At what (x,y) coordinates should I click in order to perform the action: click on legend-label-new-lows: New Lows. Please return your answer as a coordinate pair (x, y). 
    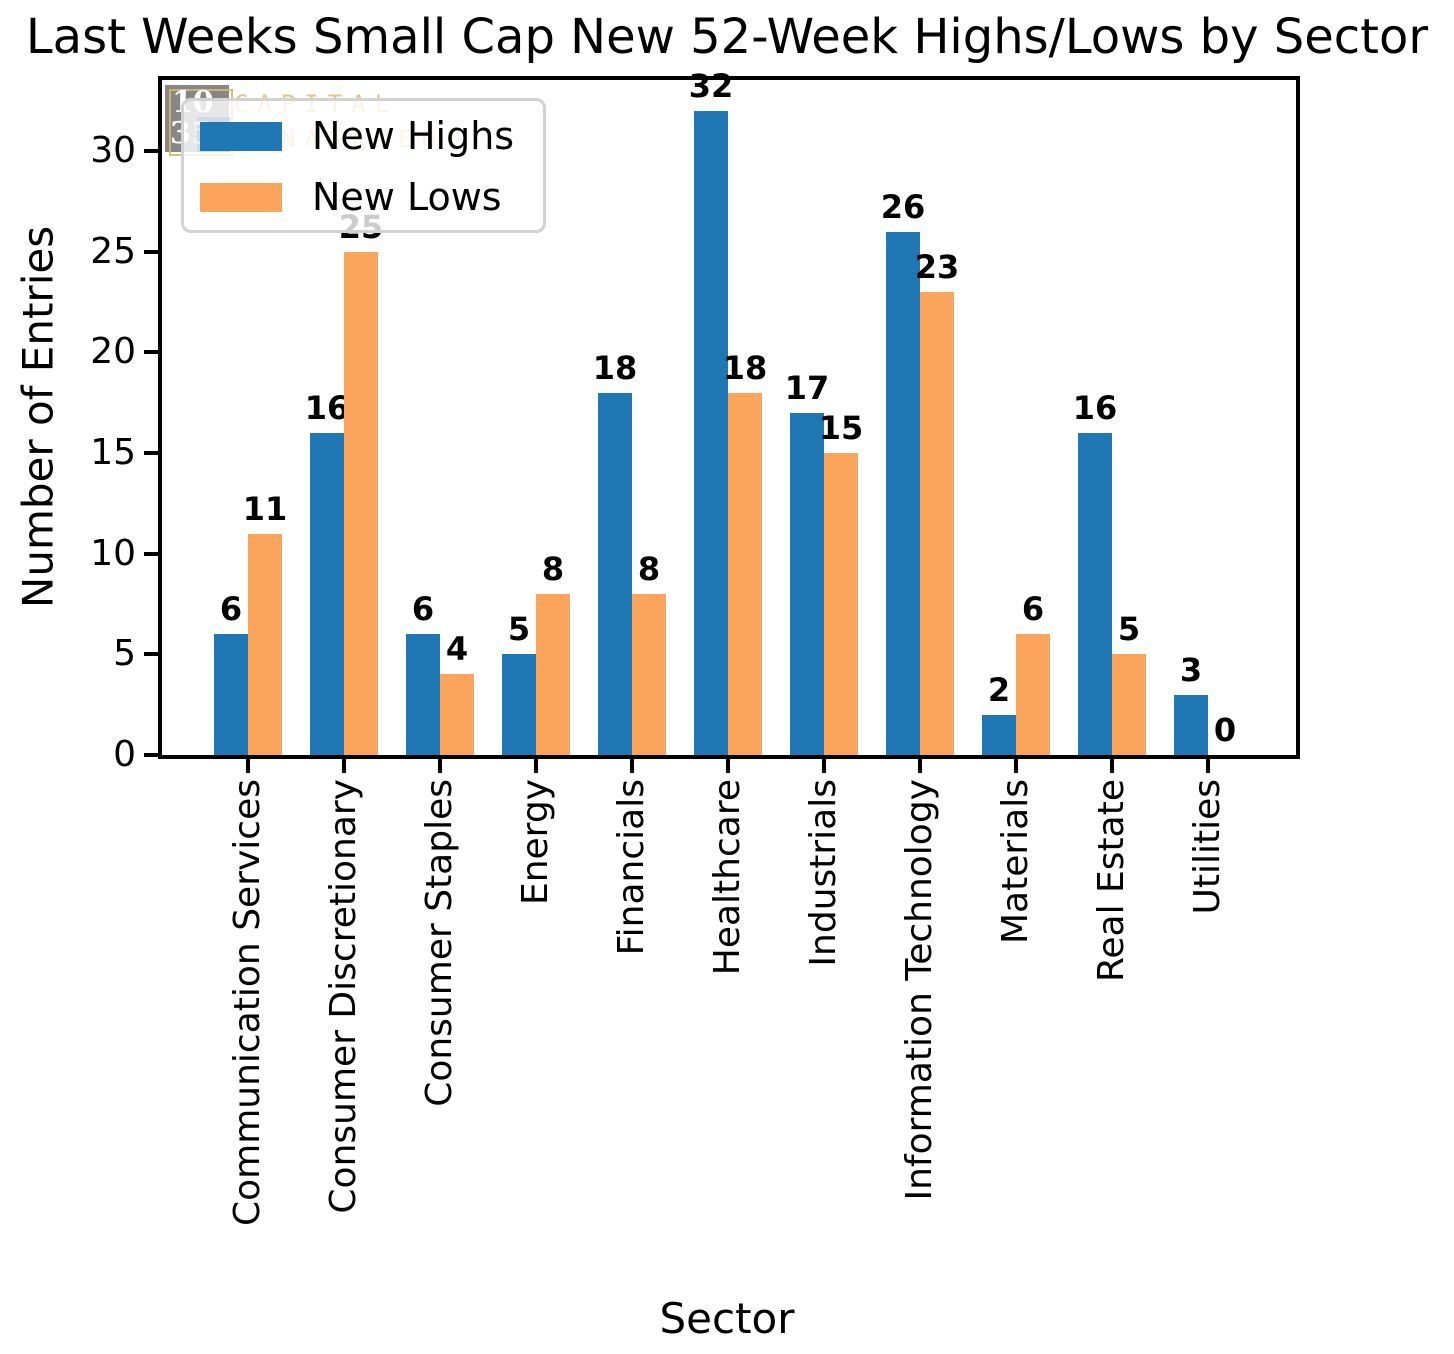
    Looking at the image, I should click on (407, 197).